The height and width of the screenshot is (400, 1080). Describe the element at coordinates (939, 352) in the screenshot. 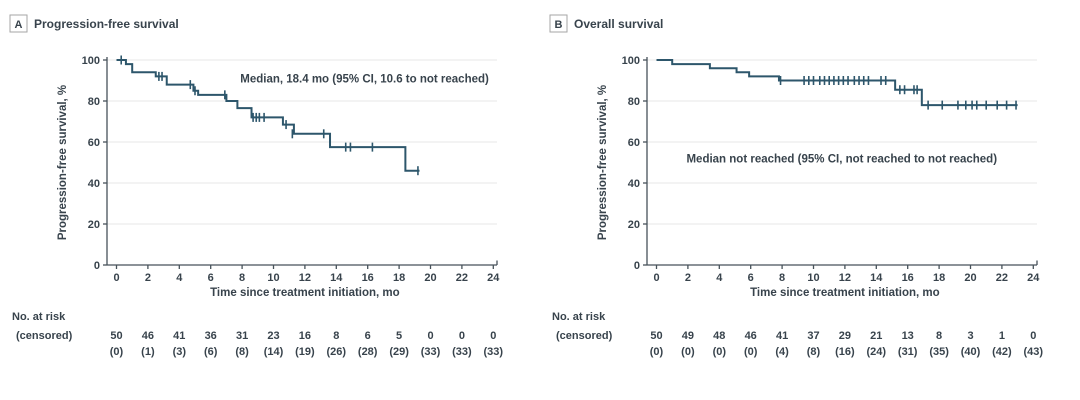

I see `censored-value: (35)` at that location.